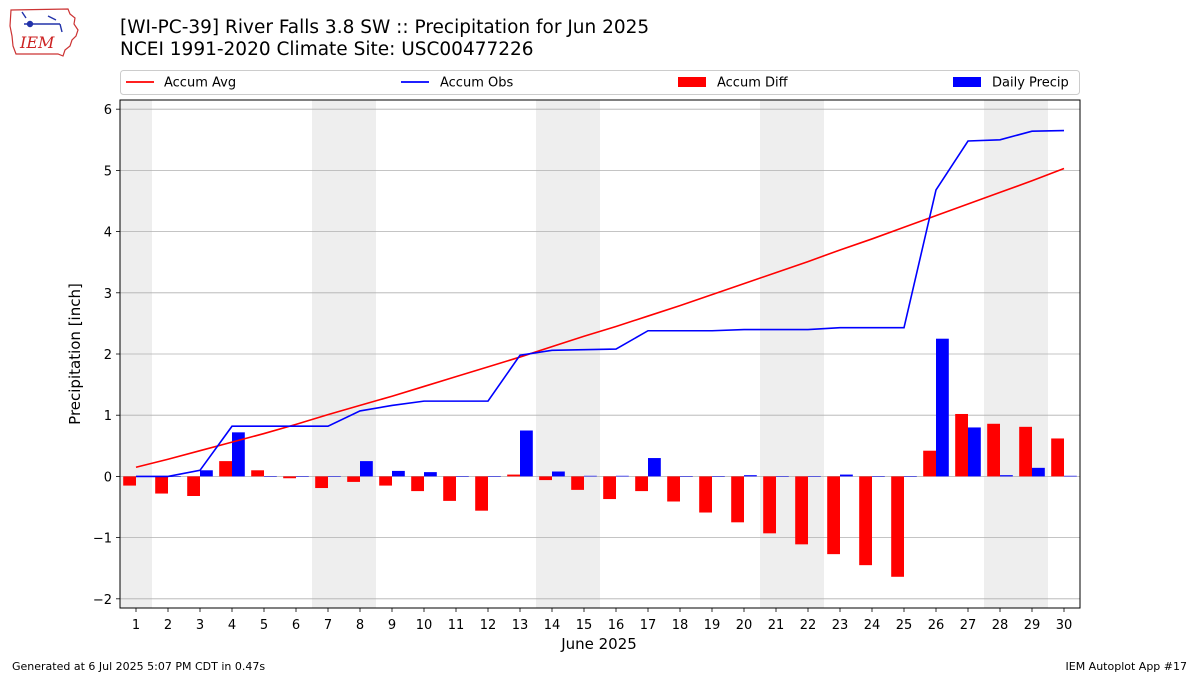 Image resolution: width=1200 pixels, height=675 pixels. What do you see at coordinates (108, 171) in the screenshot?
I see `y-tick-label: 5` at bounding box center [108, 171].